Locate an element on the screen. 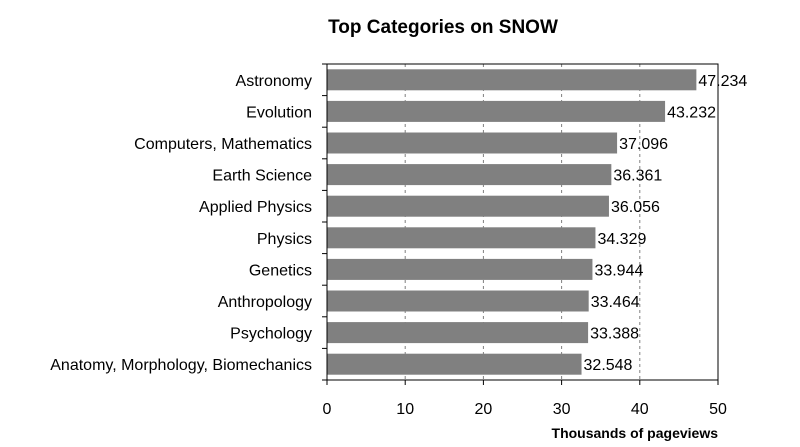 This screenshot has height=447, width=800. category-label: Psychology is located at coordinates (271, 334).